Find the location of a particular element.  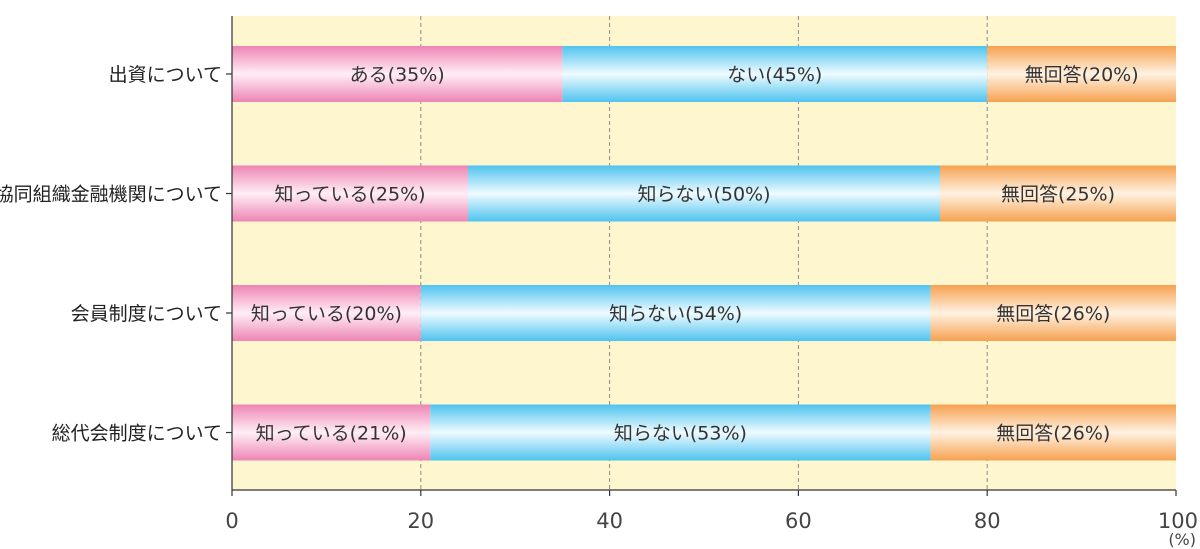

data-label: 知っている(20%) is located at coordinates (326, 314).